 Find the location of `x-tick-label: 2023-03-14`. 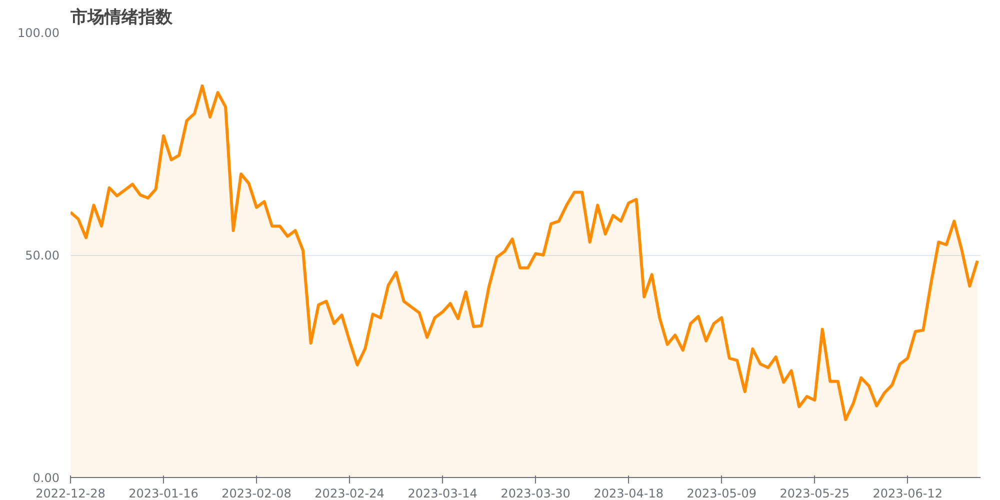

x-tick-label: 2023-03-14 is located at coordinates (443, 493).